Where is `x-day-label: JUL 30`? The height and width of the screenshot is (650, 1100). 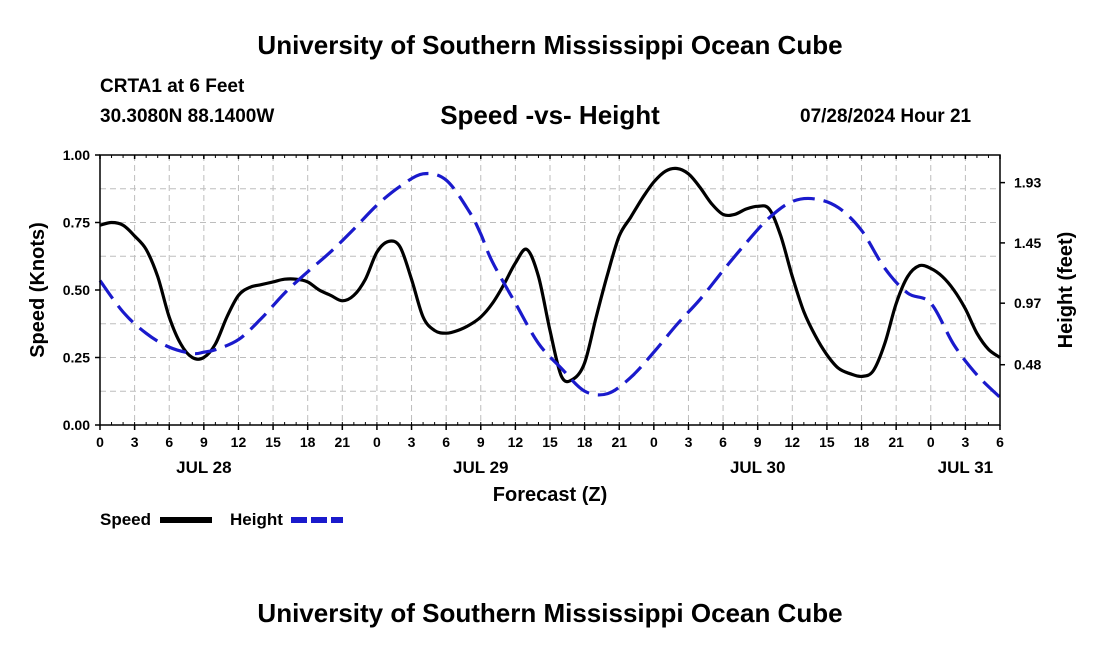 x-day-label: JUL 30 is located at coordinates (757, 467).